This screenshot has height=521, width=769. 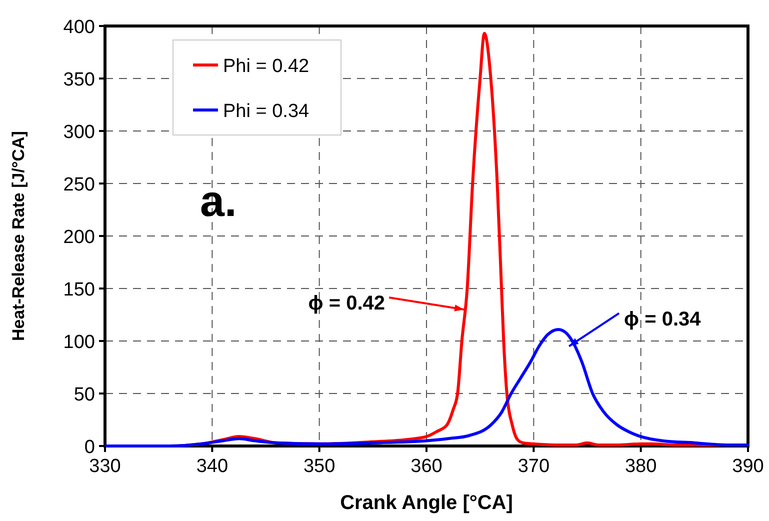 I want to click on x-tick-label: 330, so click(x=105, y=466).